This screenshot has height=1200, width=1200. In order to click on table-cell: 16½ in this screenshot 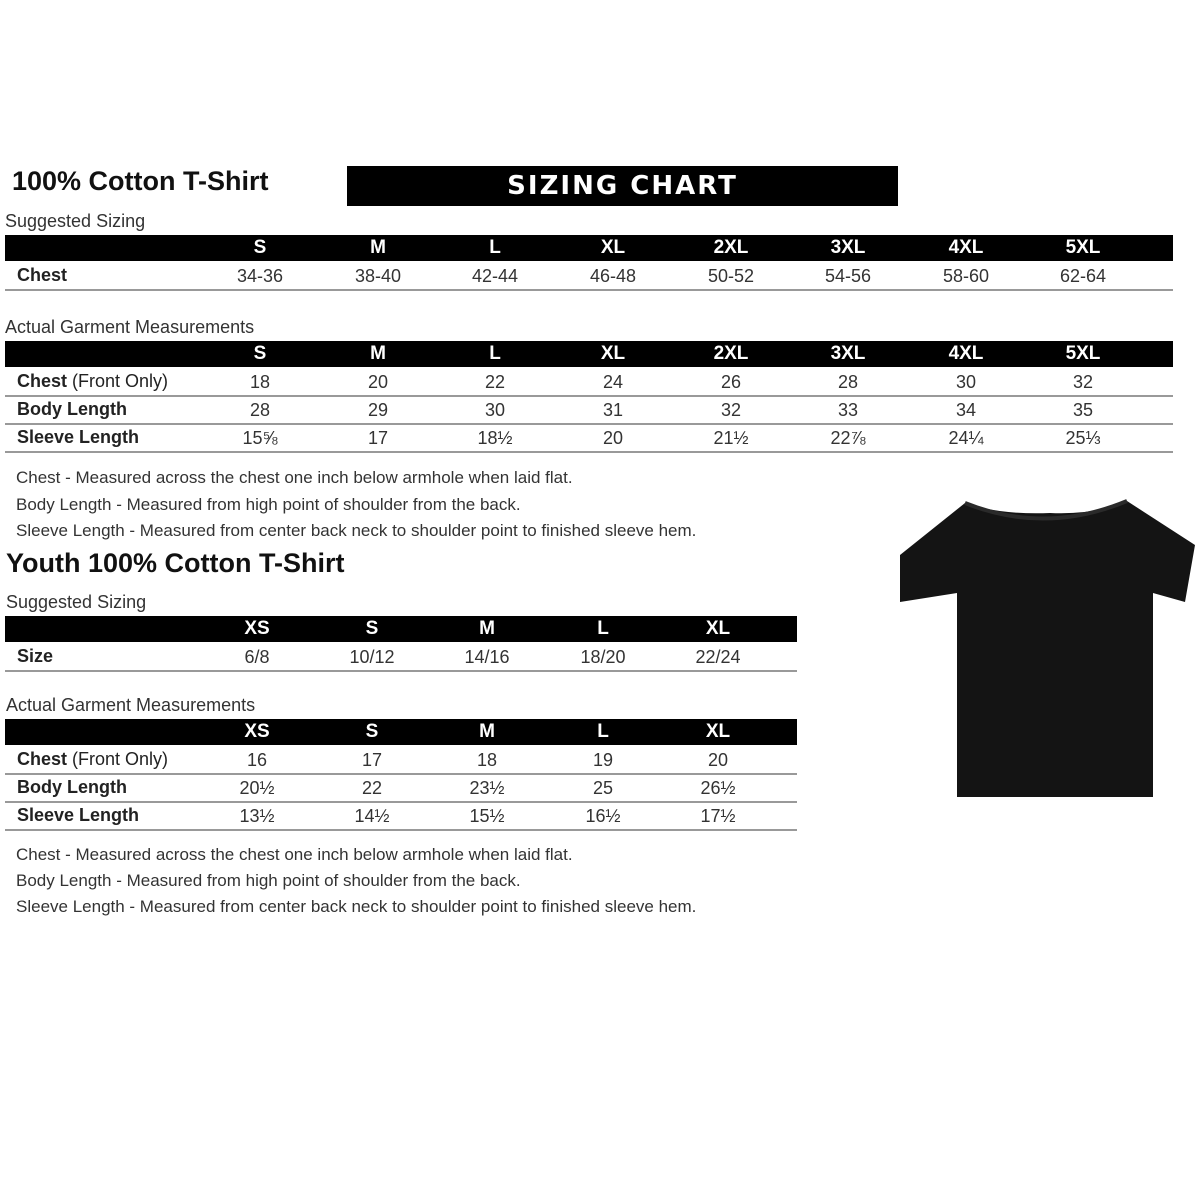, I will do `click(603, 816)`.